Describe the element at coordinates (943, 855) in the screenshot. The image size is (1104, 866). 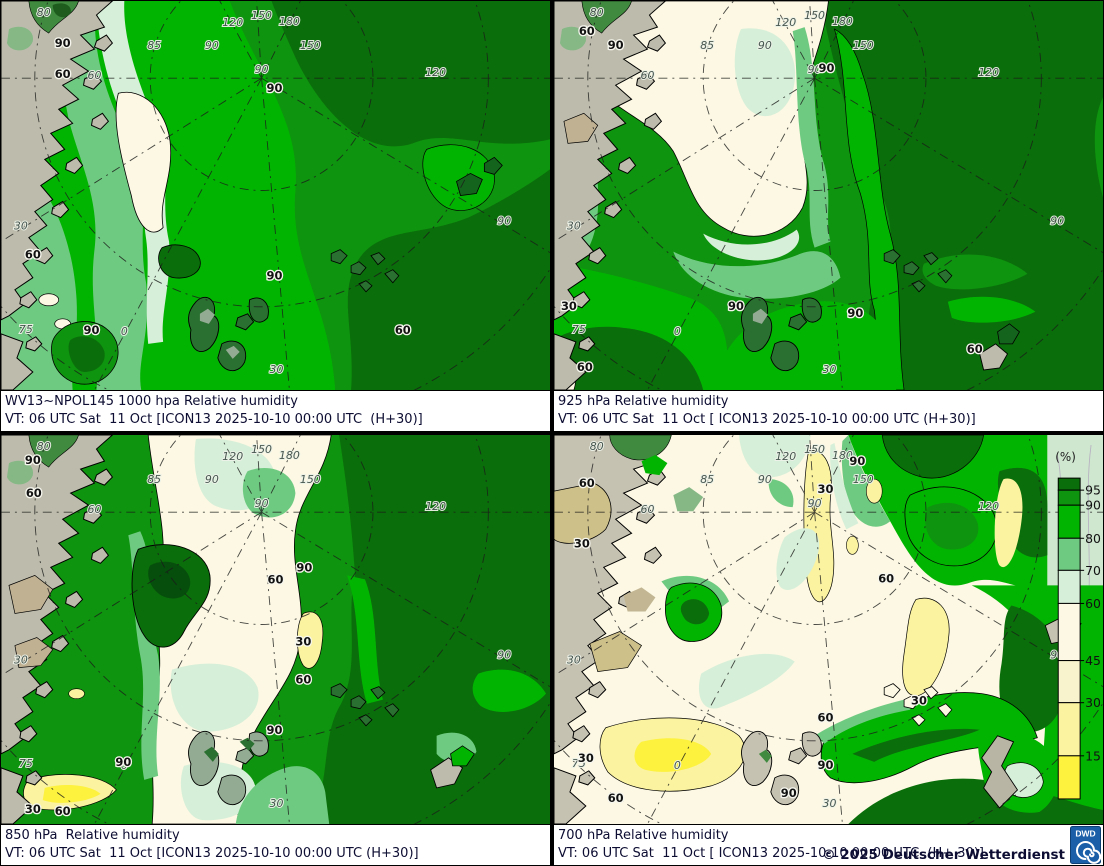
I see `copyright-text: © 2025 Deutscher Wetterdienst` at that location.